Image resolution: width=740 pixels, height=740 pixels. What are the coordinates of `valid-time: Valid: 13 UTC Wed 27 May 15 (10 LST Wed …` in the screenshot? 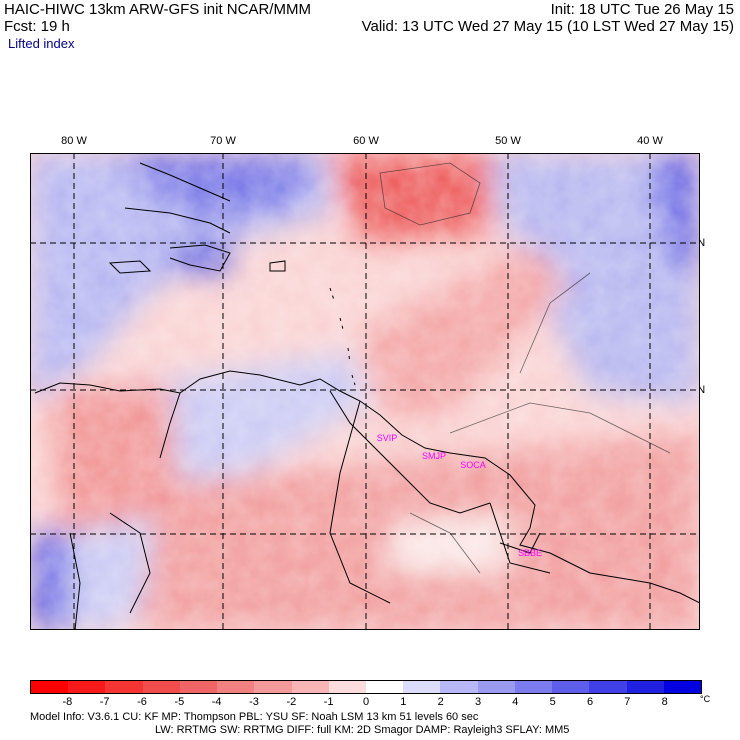 It's located at (547, 26).